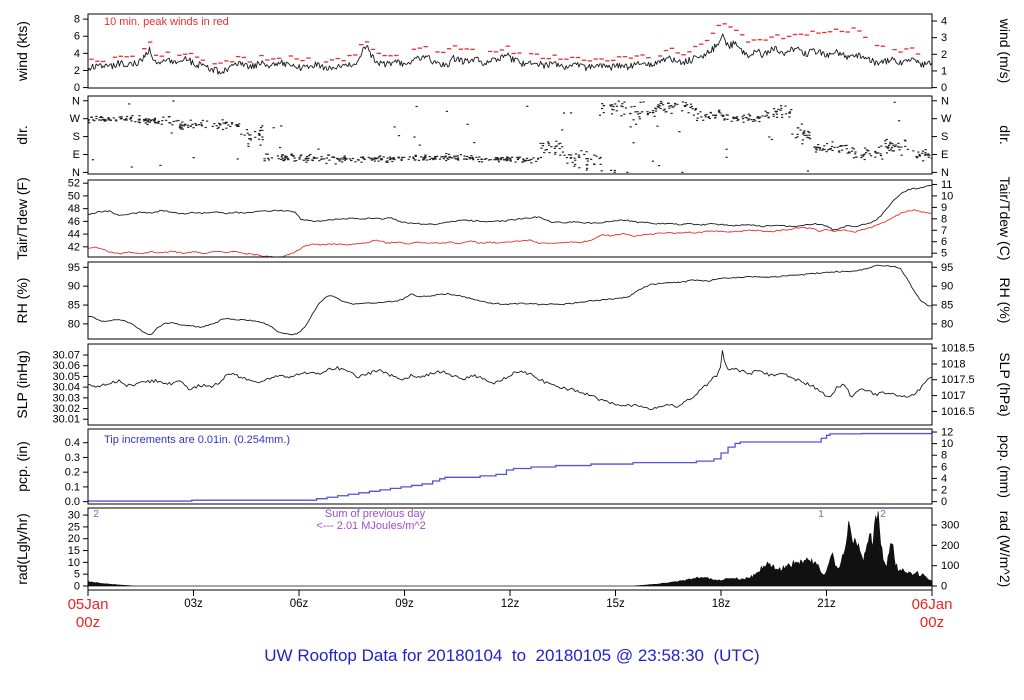 The width and height of the screenshot is (1024, 700). Describe the element at coordinates (77, 20) in the screenshot. I see `tick-label-wind-left: 8` at that location.